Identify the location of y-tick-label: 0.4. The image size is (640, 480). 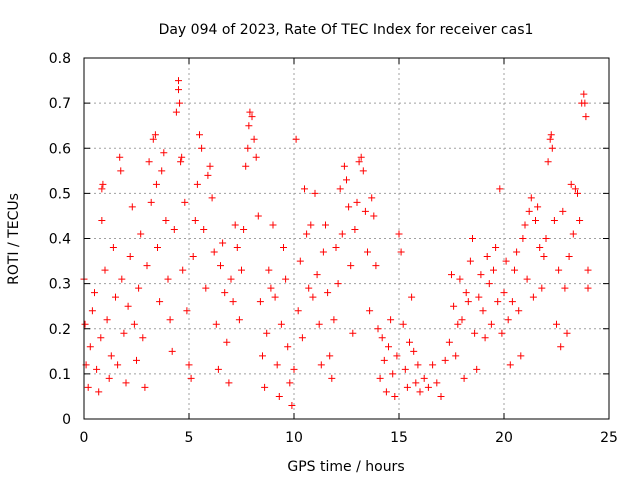
(60, 240).